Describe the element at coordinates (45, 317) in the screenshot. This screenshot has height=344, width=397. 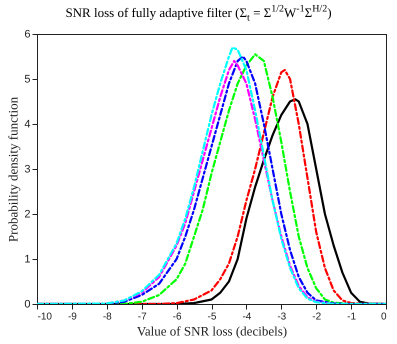
I see `x-tick-label: -10` at that location.